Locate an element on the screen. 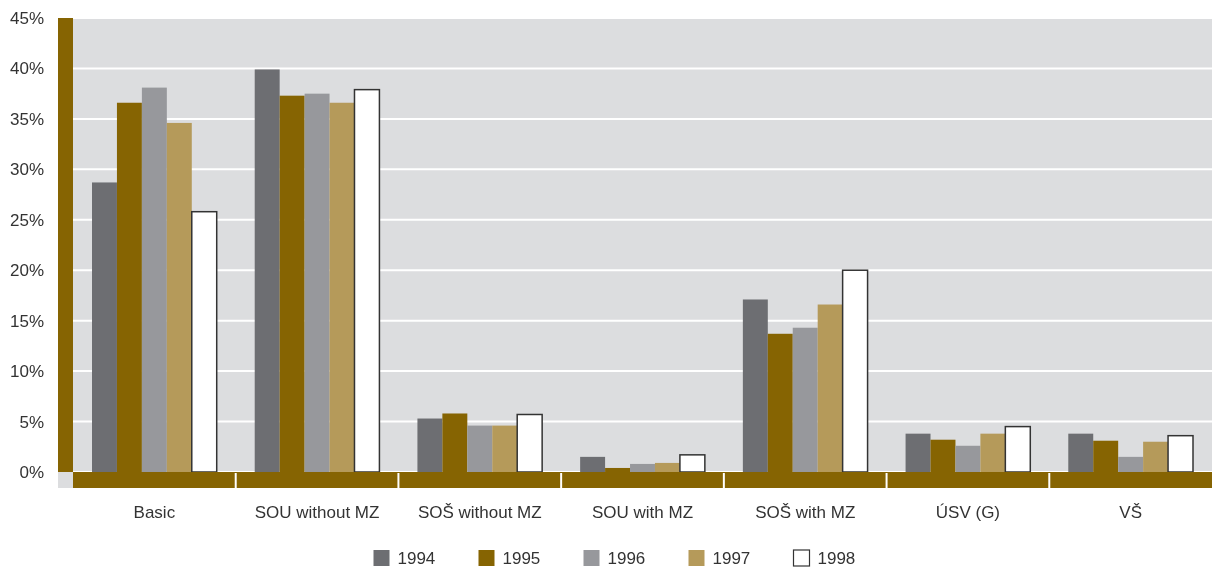 The height and width of the screenshot is (572, 1212). x-tick-label: VŠ is located at coordinates (1130, 512).